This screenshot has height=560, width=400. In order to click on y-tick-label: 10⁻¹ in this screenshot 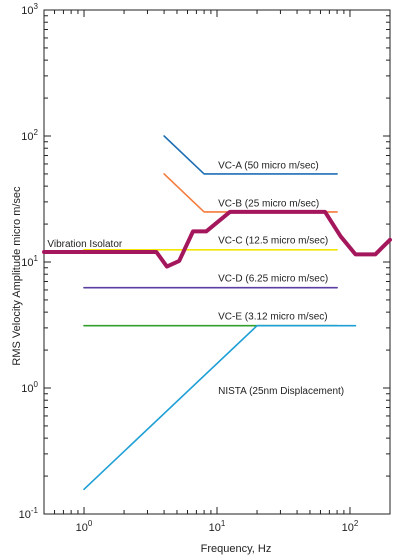, I will do `click(29, 513)`.